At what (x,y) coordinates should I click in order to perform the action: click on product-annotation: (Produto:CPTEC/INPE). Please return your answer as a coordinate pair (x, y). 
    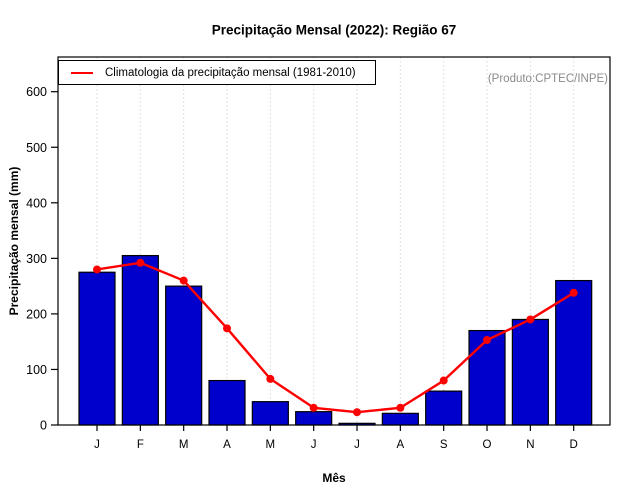
    Looking at the image, I should click on (547, 79).